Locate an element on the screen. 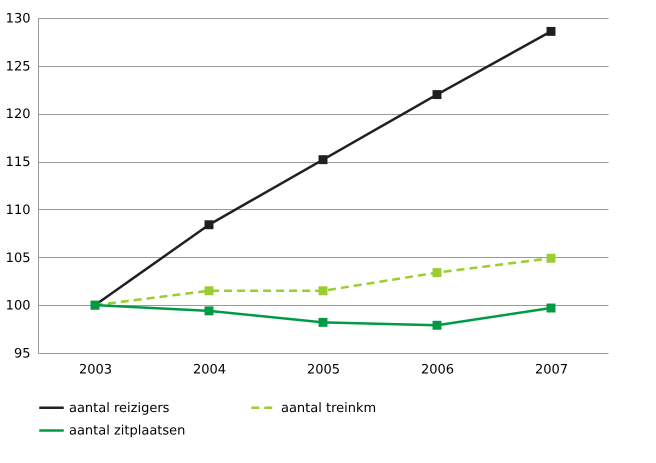 The height and width of the screenshot is (463, 656). x-tick-label: 2003 is located at coordinates (95, 370).